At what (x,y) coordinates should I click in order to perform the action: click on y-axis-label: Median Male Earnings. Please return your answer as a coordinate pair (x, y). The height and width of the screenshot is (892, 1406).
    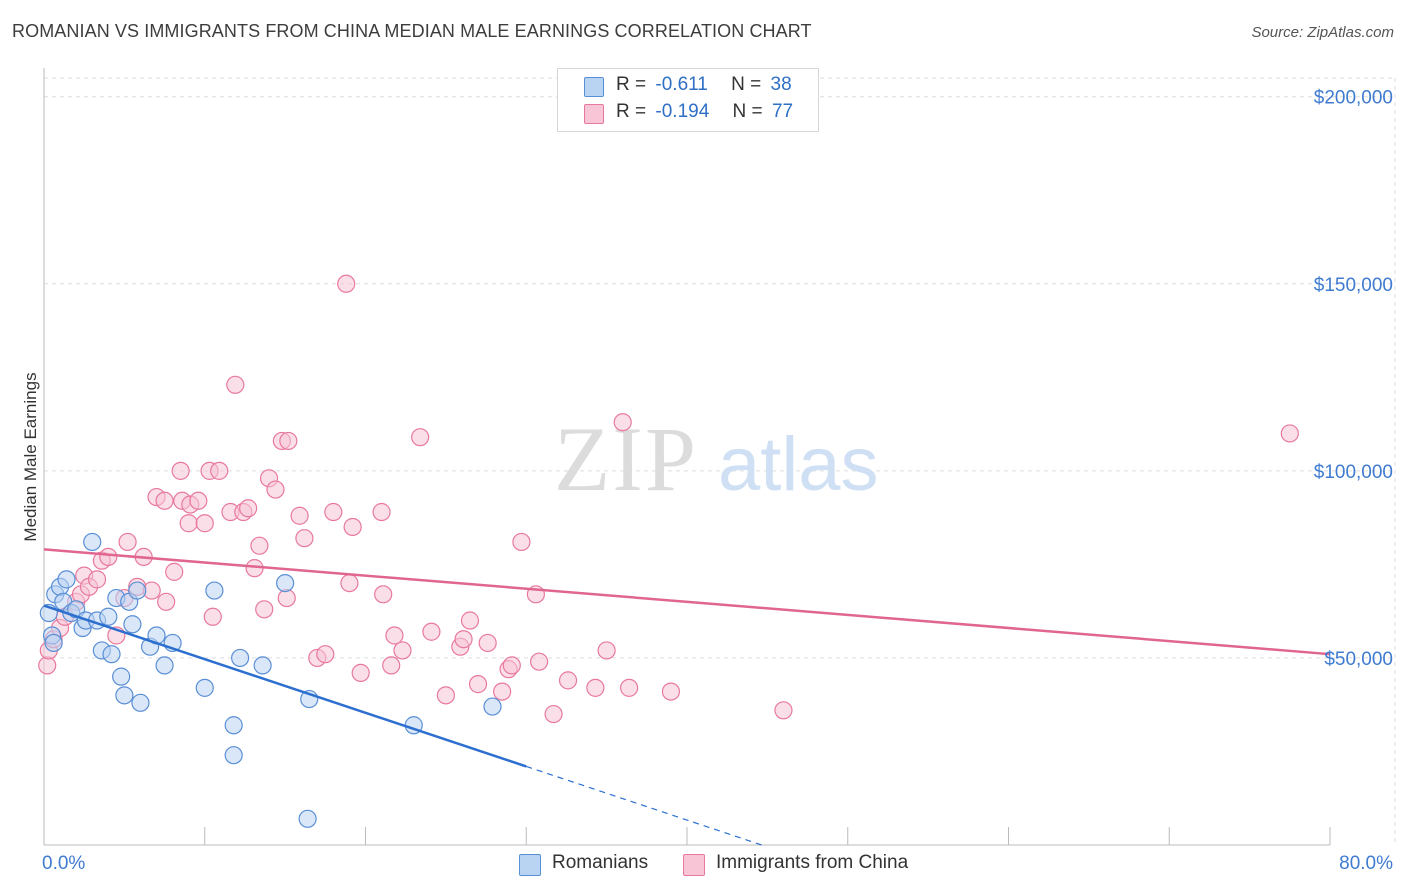
    Looking at the image, I should click on (30, 456).